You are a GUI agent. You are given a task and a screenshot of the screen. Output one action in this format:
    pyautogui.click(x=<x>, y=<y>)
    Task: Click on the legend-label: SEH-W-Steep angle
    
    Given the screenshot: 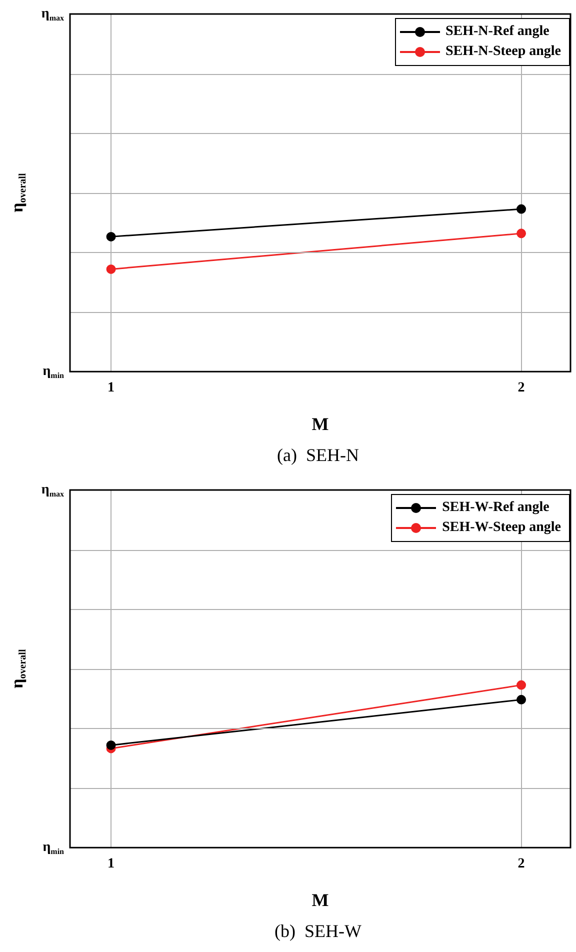 What is the action you would take?
    pyautogui.click(x=501, y=528)
    